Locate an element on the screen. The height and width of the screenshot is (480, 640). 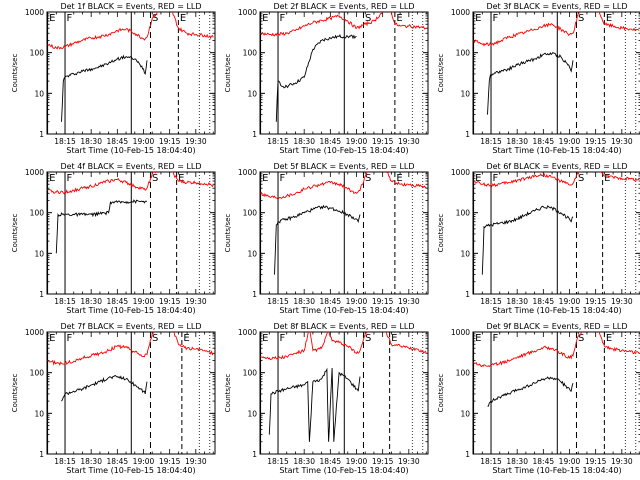
det5-xtick-label: 19:15 is located at coordinates (383, 301).